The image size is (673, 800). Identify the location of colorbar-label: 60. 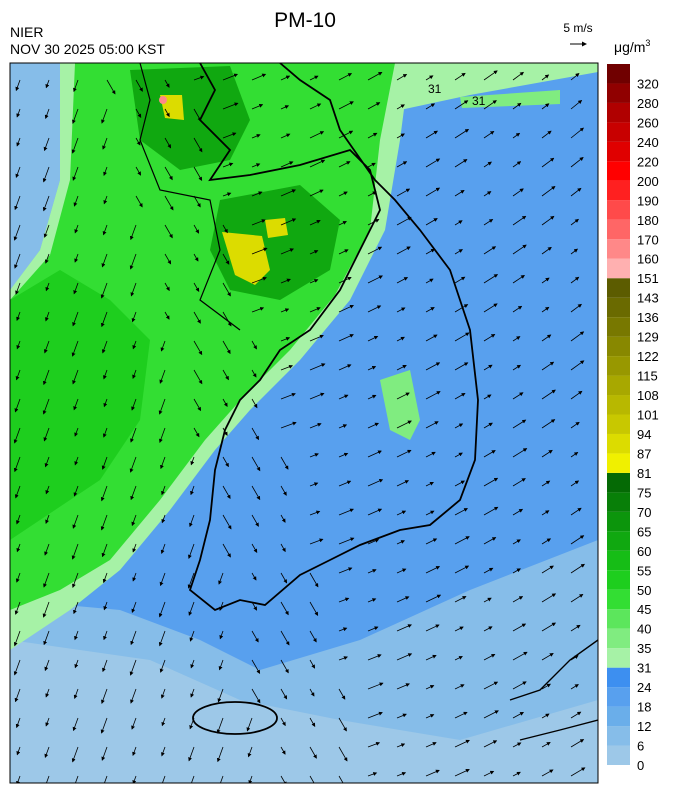
(644, 551).